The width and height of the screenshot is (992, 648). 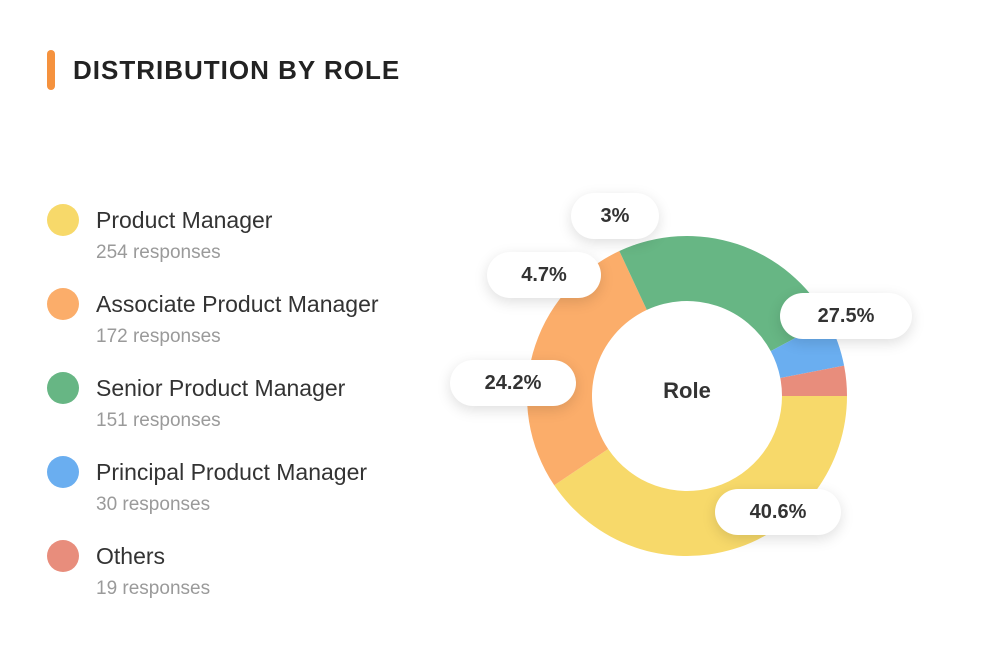 What do you see at coordinates (513, 383) in the screenshot?
I see `percent-label-senior-product-manager: 24.2%` at bounding box center [513, 383].